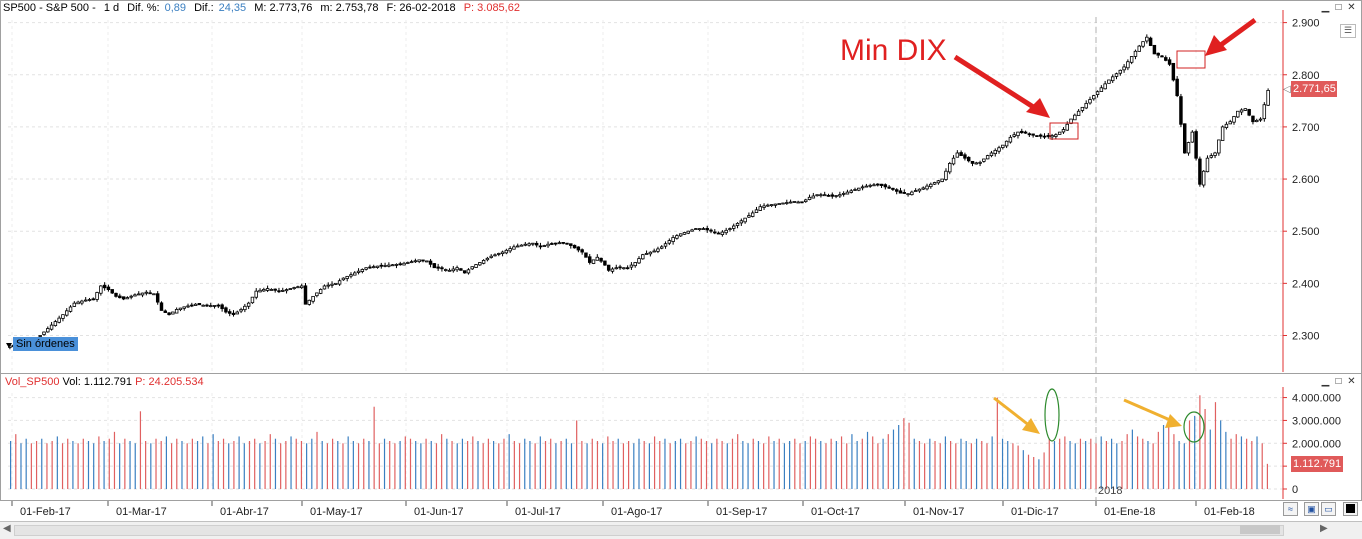 Image resolution: width=1362 pixels, height=539 pixels. What do you see at coordinates (1260, 529) in the screenshot?
I see `scrollbar-thumb` at bounding box center [1260, 529].